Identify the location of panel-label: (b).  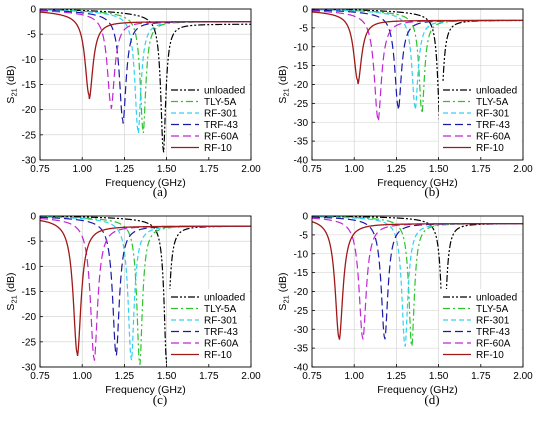
(431, 191).